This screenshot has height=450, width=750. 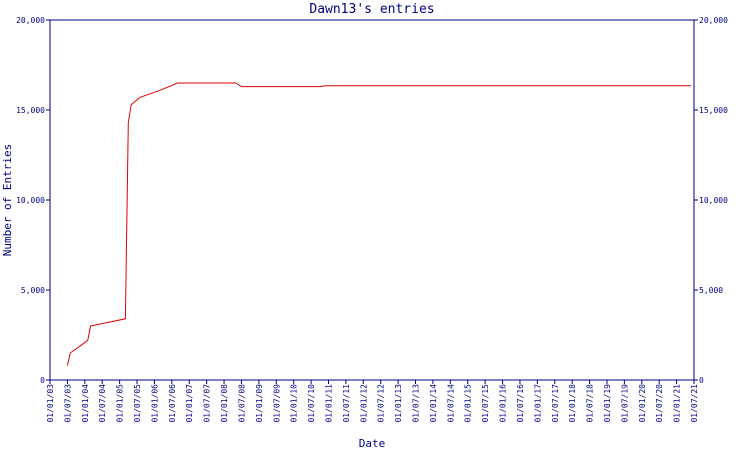 What do you see at coordinates (50, 403) in the screenshot?
I see `x-tick-label: 01/01/03` at bounding box center [50, 403].